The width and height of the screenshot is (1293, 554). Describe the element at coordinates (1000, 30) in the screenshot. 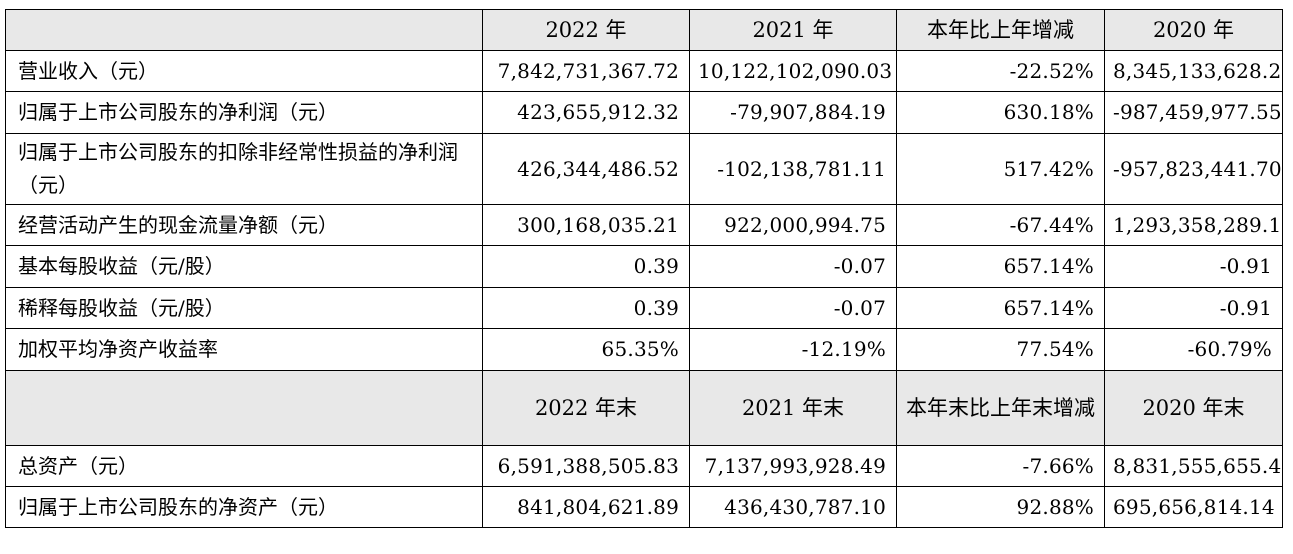

I see `header-yoy-change: 本年比上年增减` at that location.